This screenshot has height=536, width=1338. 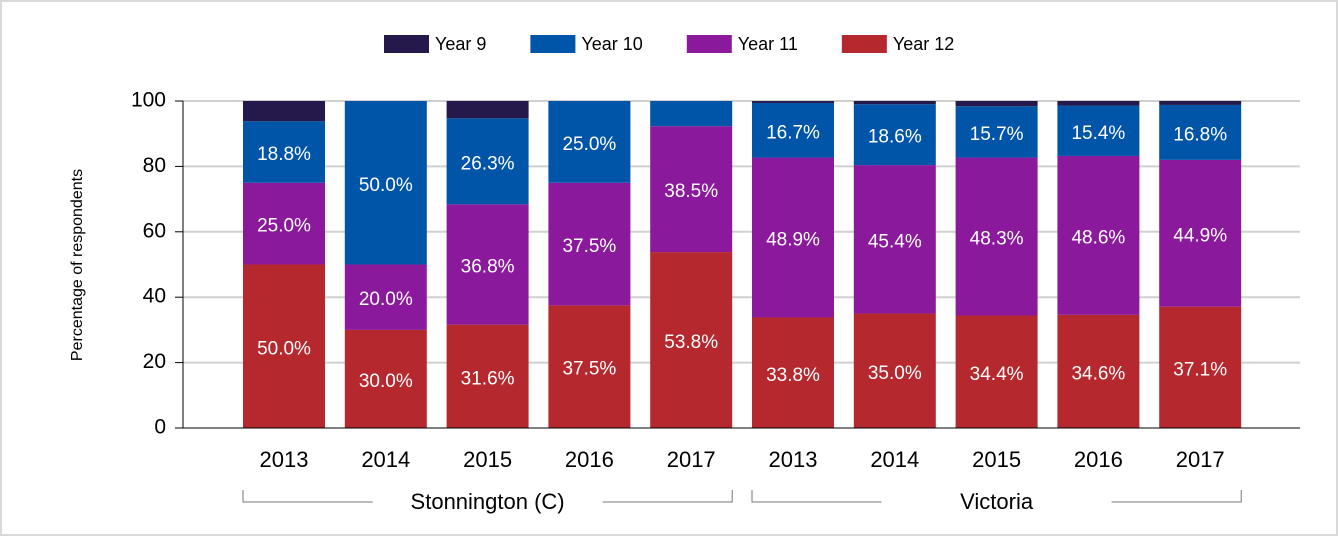 I want to click on data-label: 30.0%, so click(x=386, y=381).